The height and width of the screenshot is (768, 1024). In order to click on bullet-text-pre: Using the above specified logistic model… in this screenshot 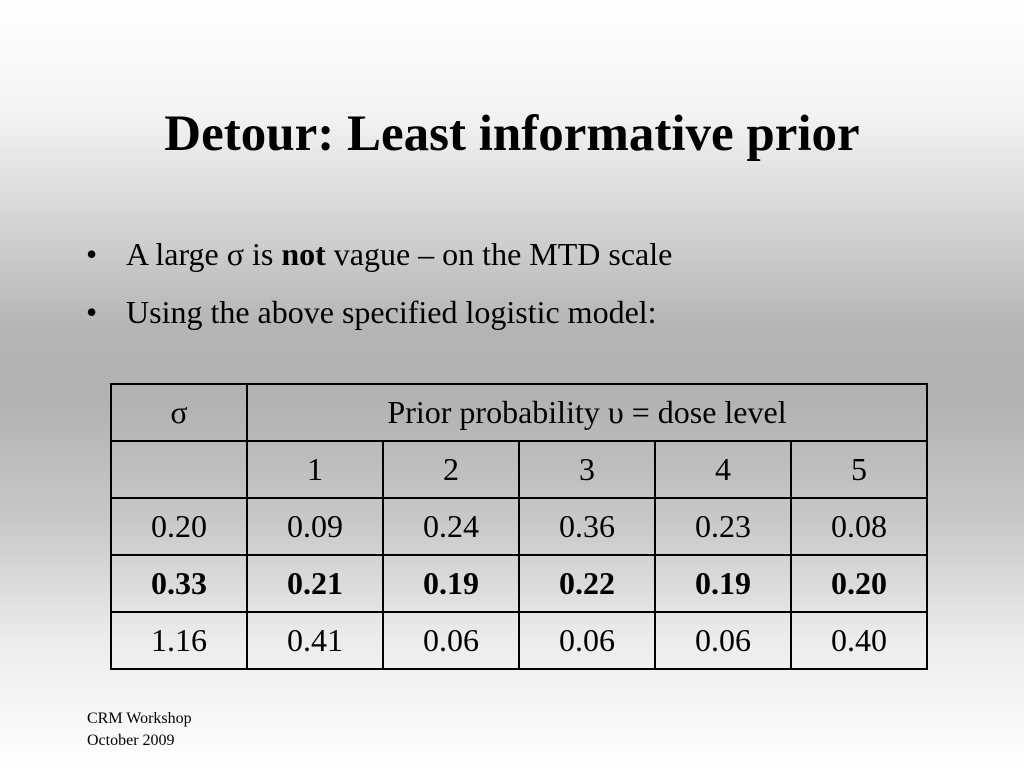, I will do `click(391, 312)`.